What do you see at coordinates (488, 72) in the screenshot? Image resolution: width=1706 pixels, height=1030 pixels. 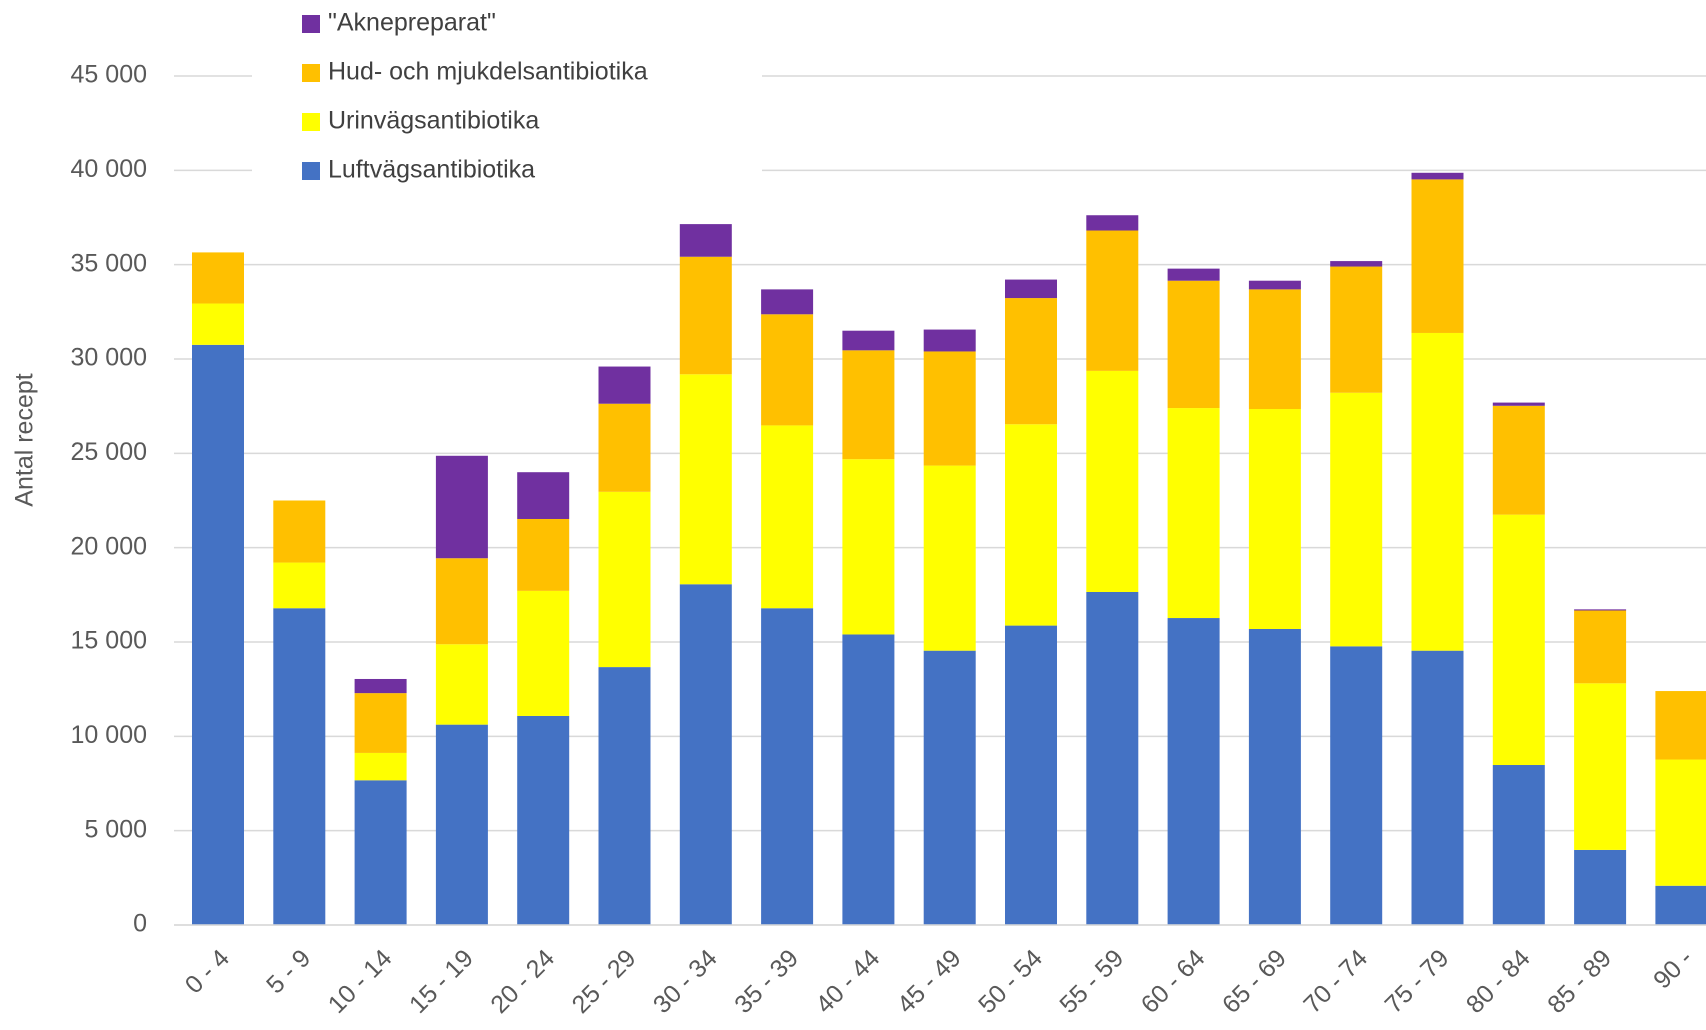 I see `legend-label: Hud- och mjukdelsantibiotika` at bounding box center [488, 72].